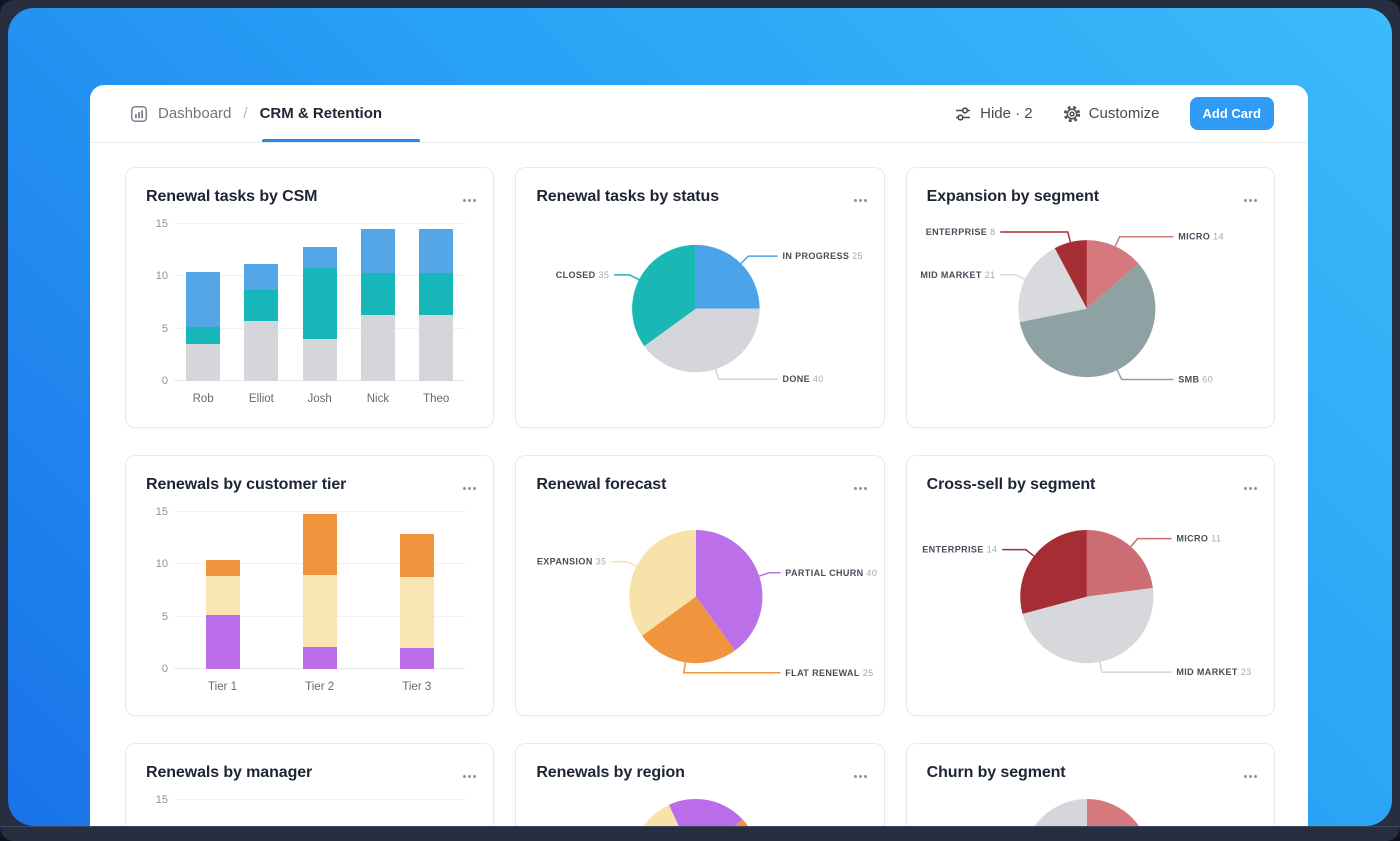 This screenshot has width=1400, height=841. I want to click on bar-column: Josh, so click(319, 314).